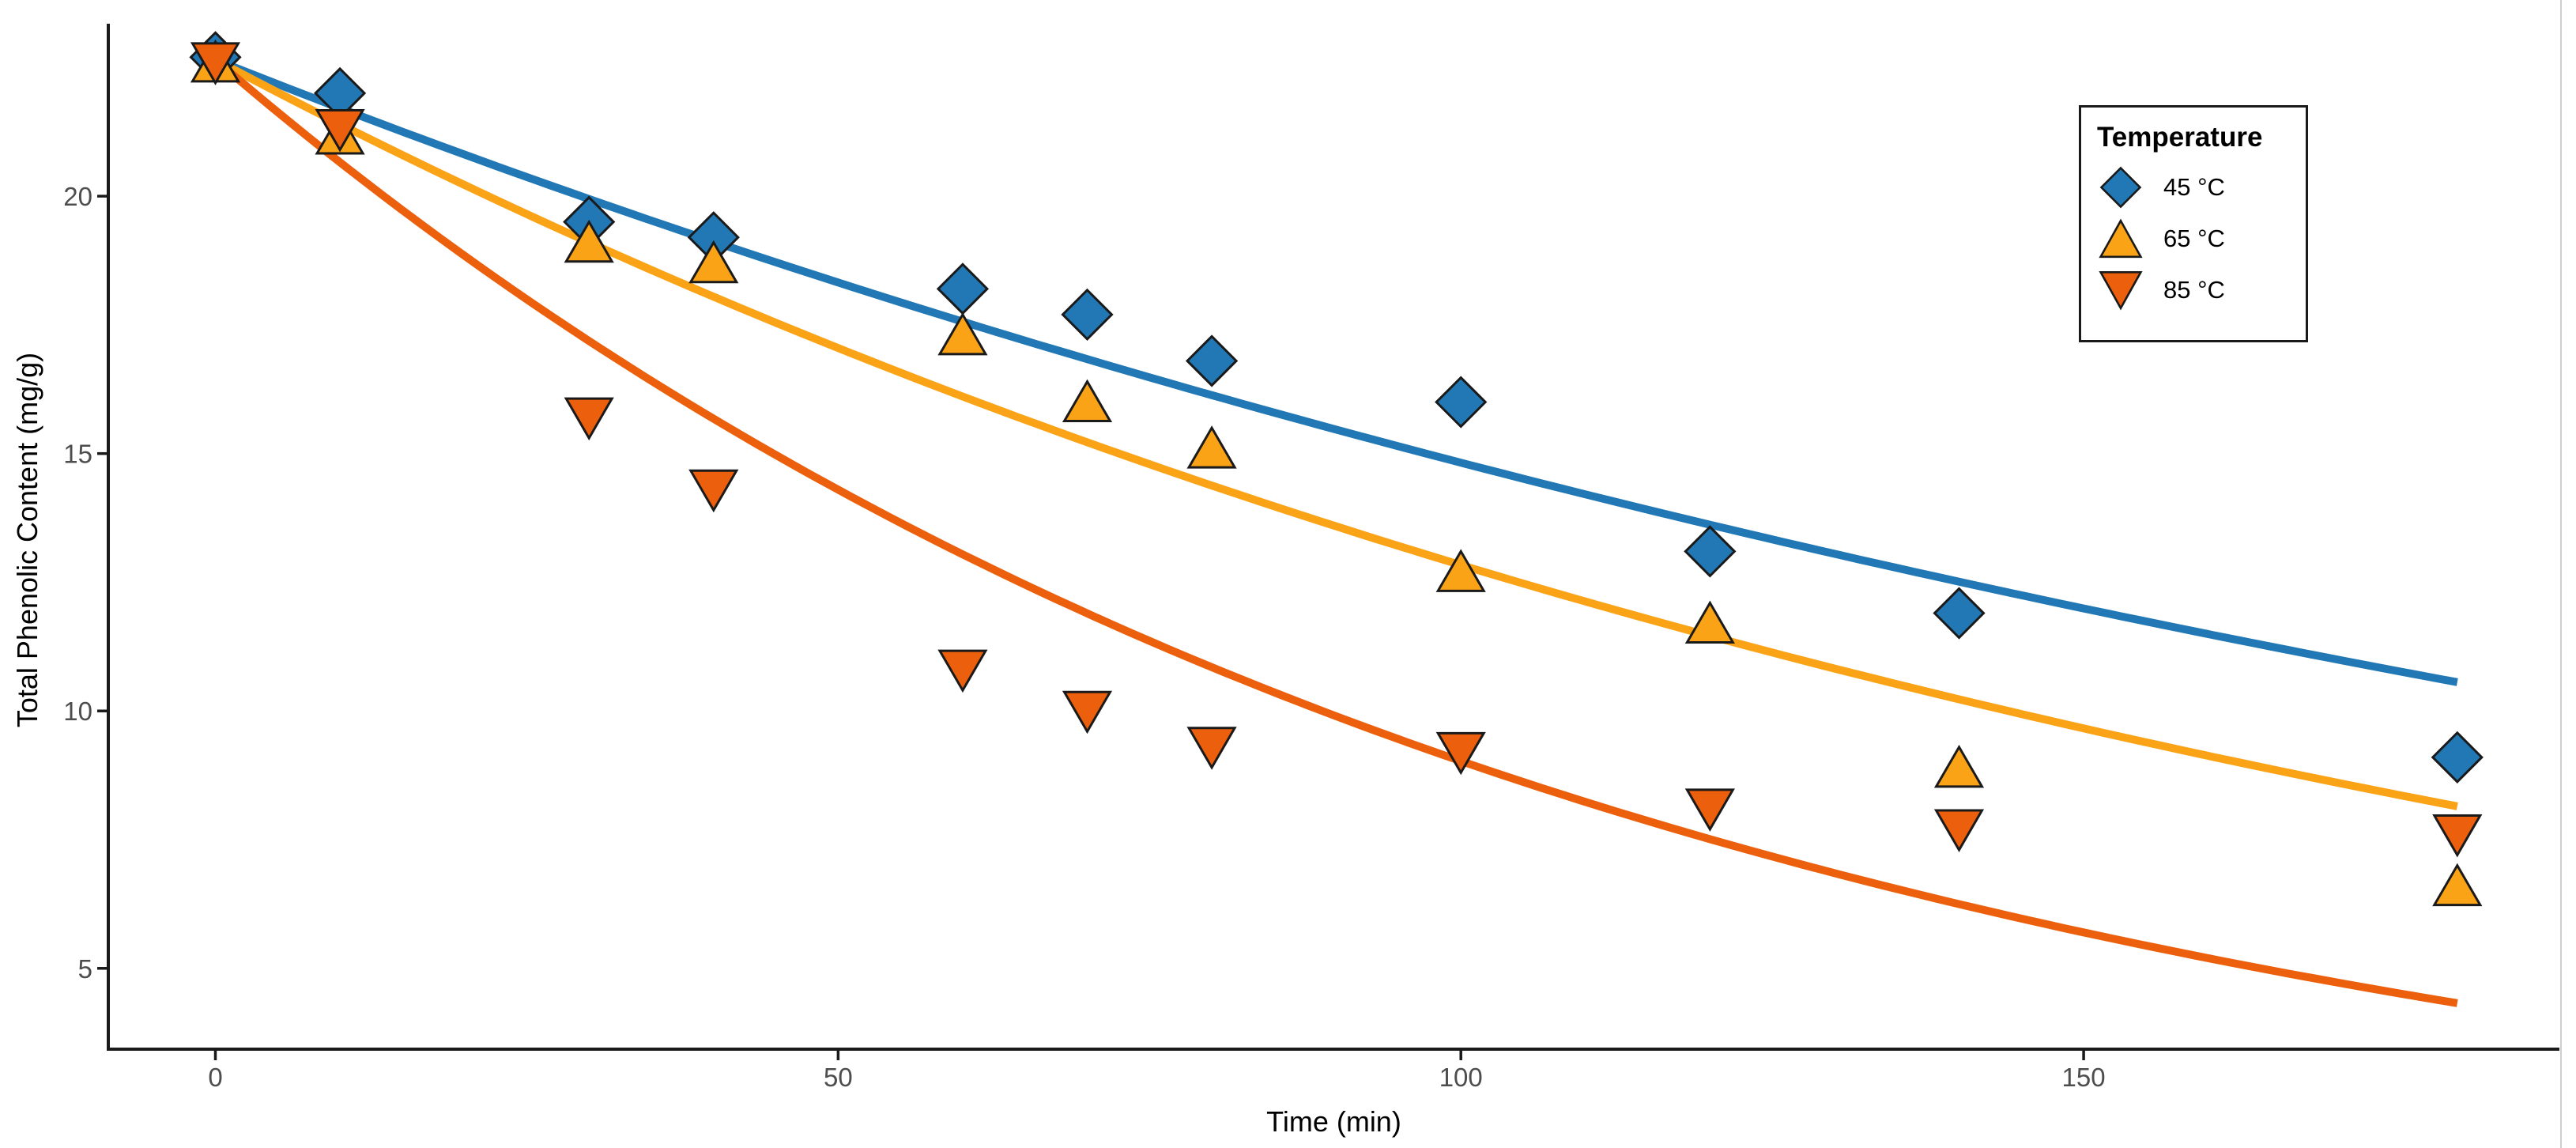 Image resolution: width=2576 pixels, height=1148 pixels. What do you see at coordinates (2120, 187) in the screenshot?
I see `diamond-icon` at bounding box center [2120, 187].